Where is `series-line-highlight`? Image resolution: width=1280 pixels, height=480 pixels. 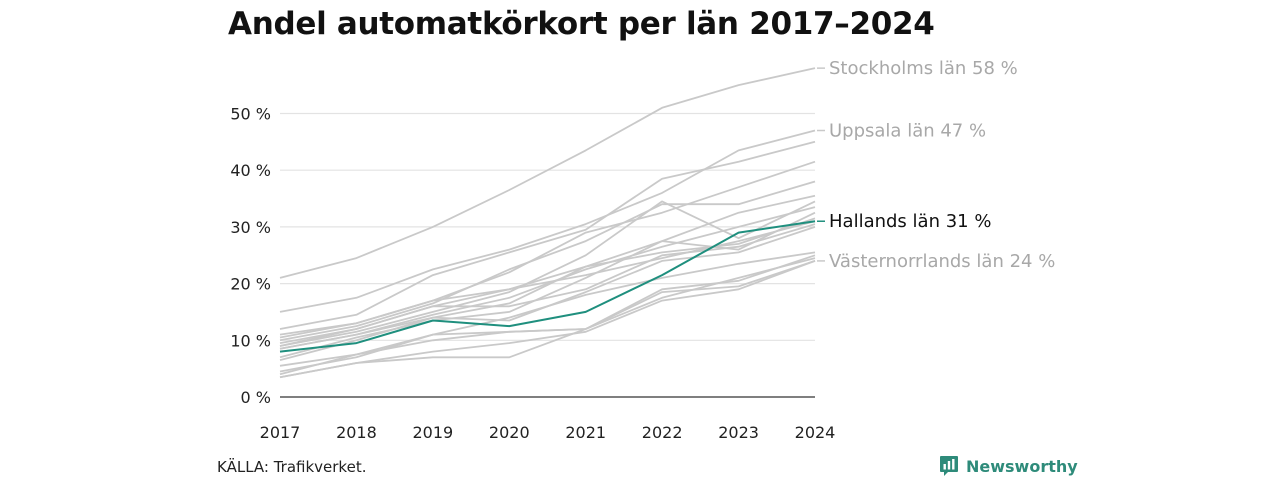
series-line-highlight is located at coordinates (547, 286).